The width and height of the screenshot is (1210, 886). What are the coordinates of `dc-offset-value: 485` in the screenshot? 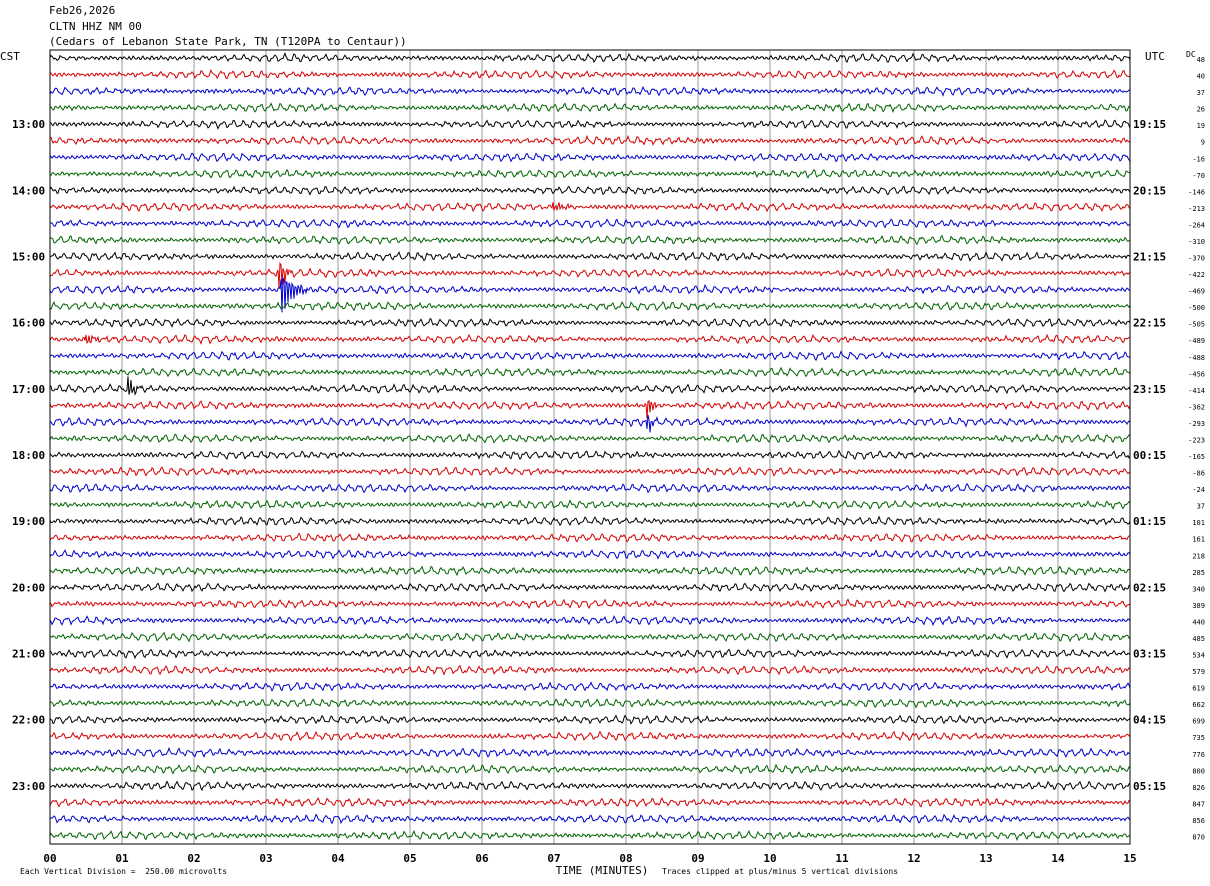 It's located at (1198, 639).